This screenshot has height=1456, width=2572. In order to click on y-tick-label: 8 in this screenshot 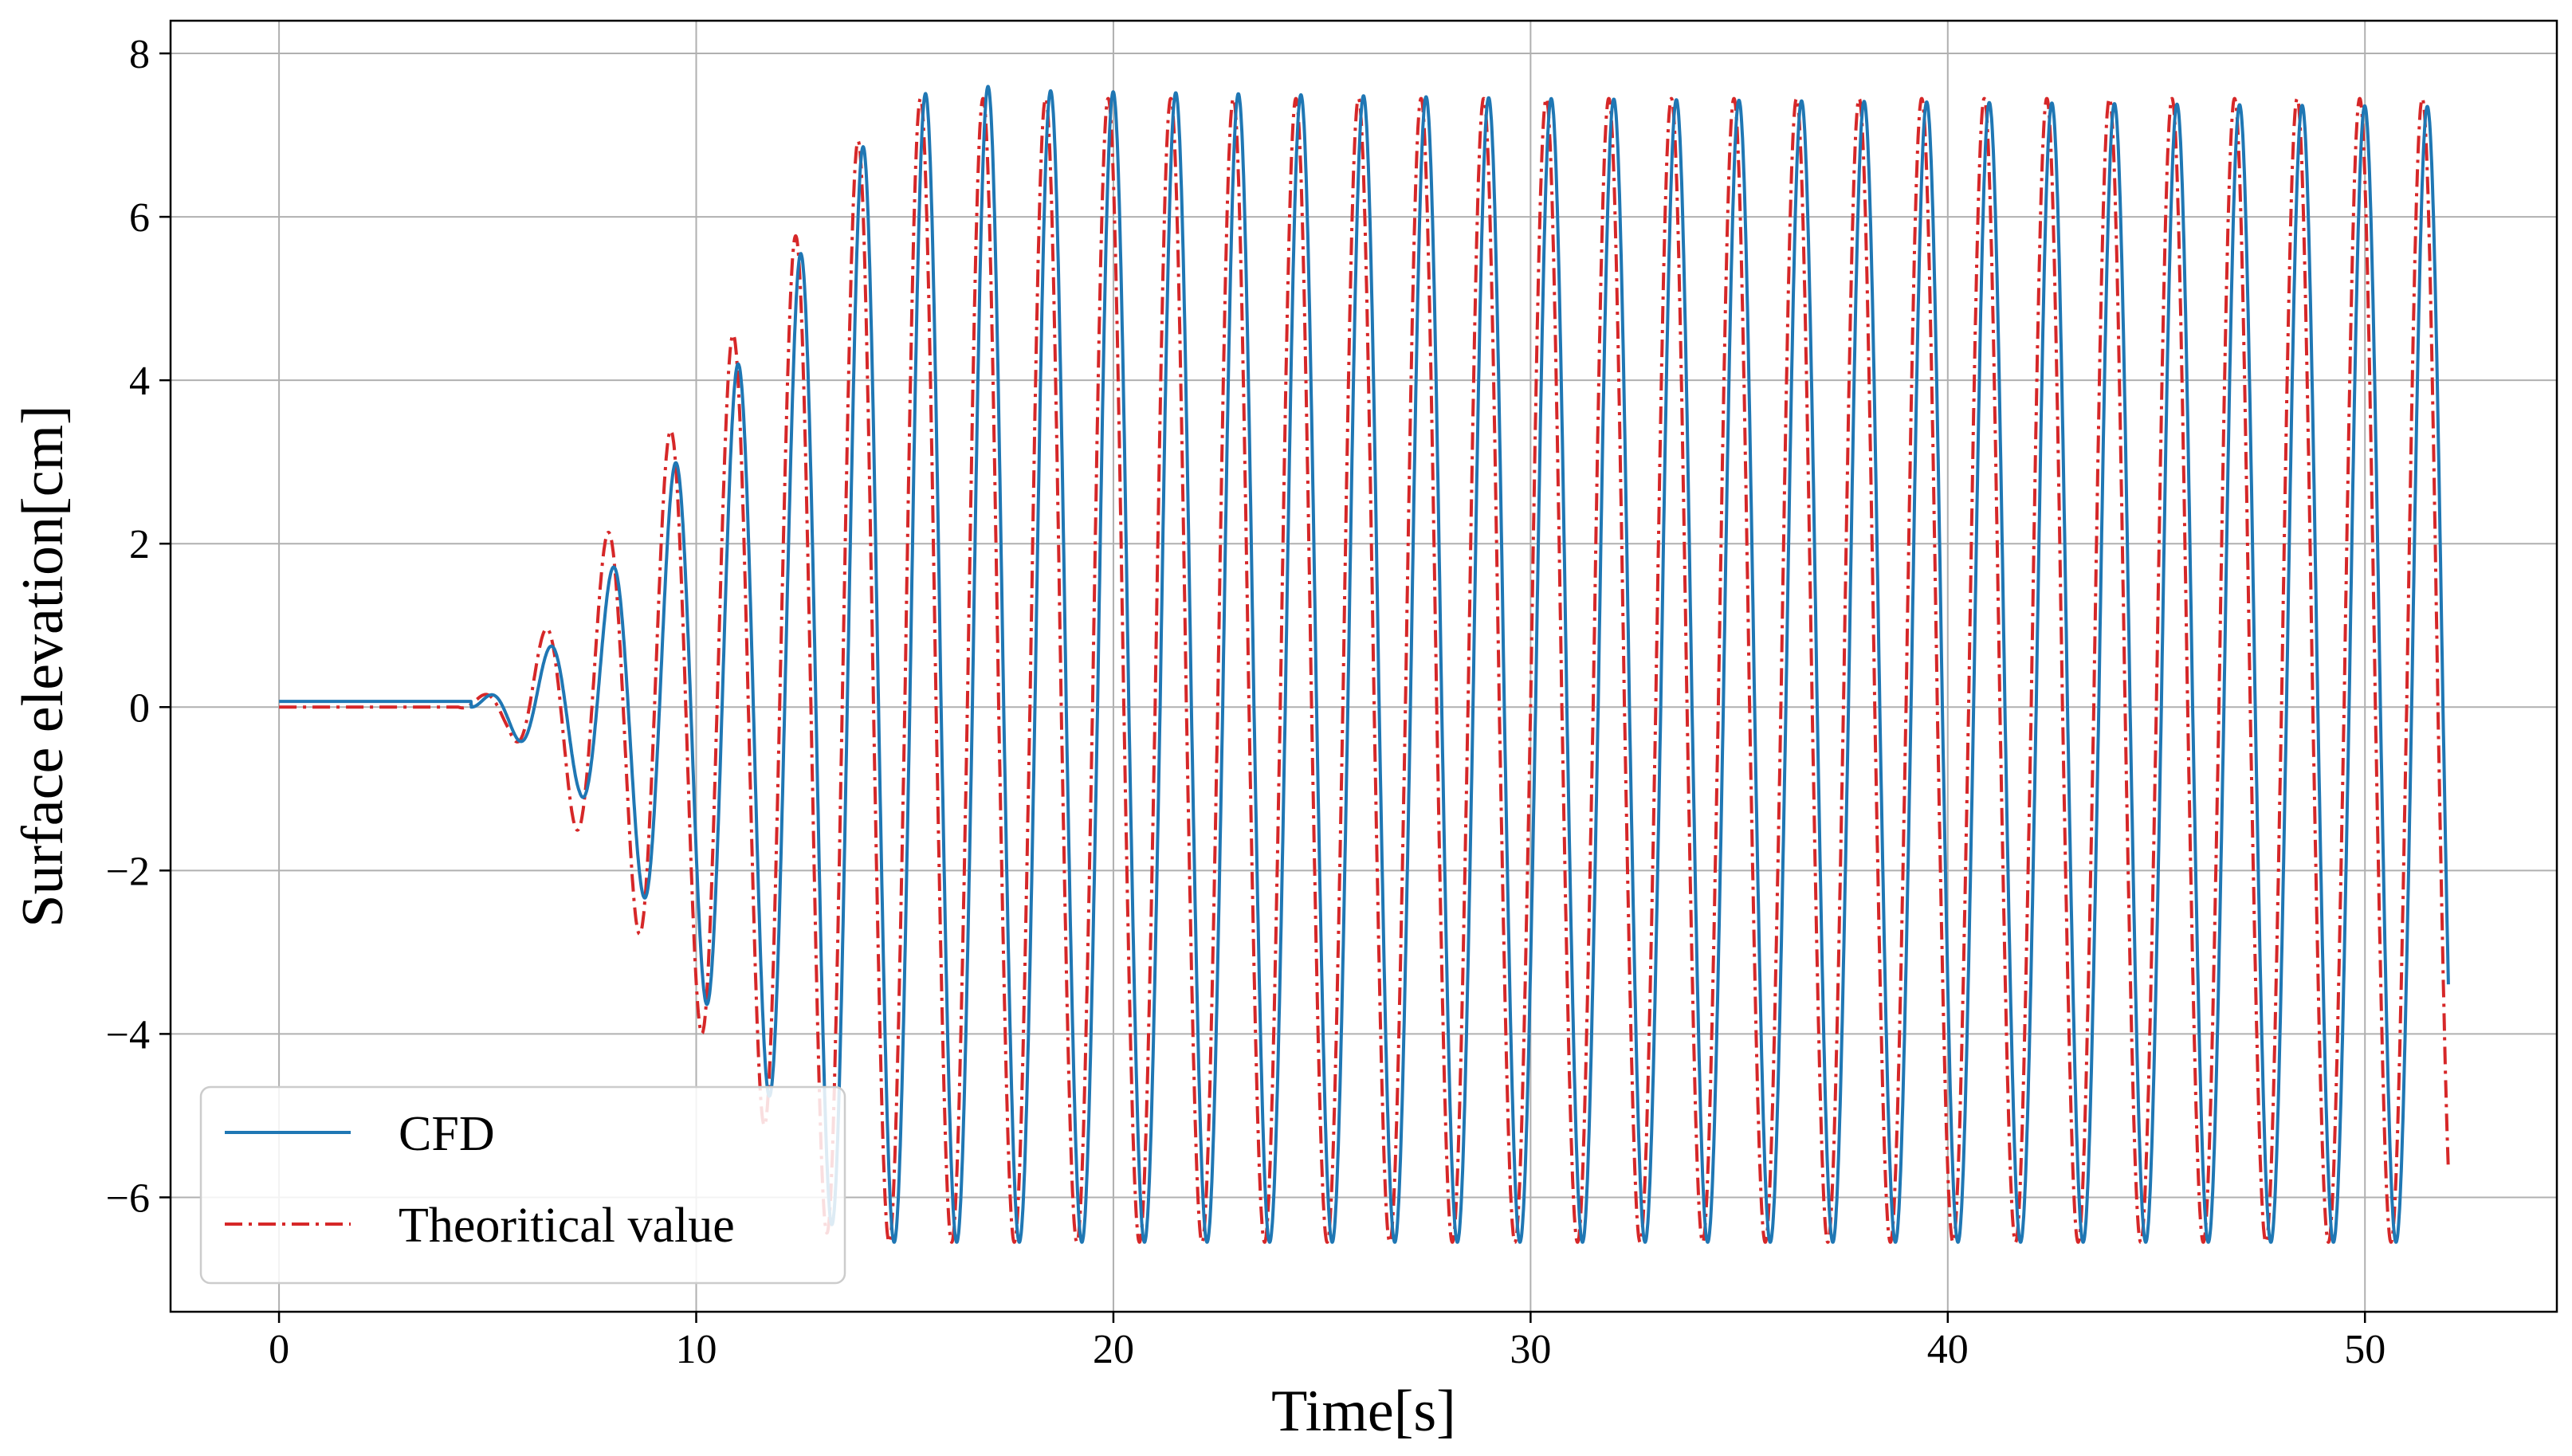, I will do `click(139, 54)`.